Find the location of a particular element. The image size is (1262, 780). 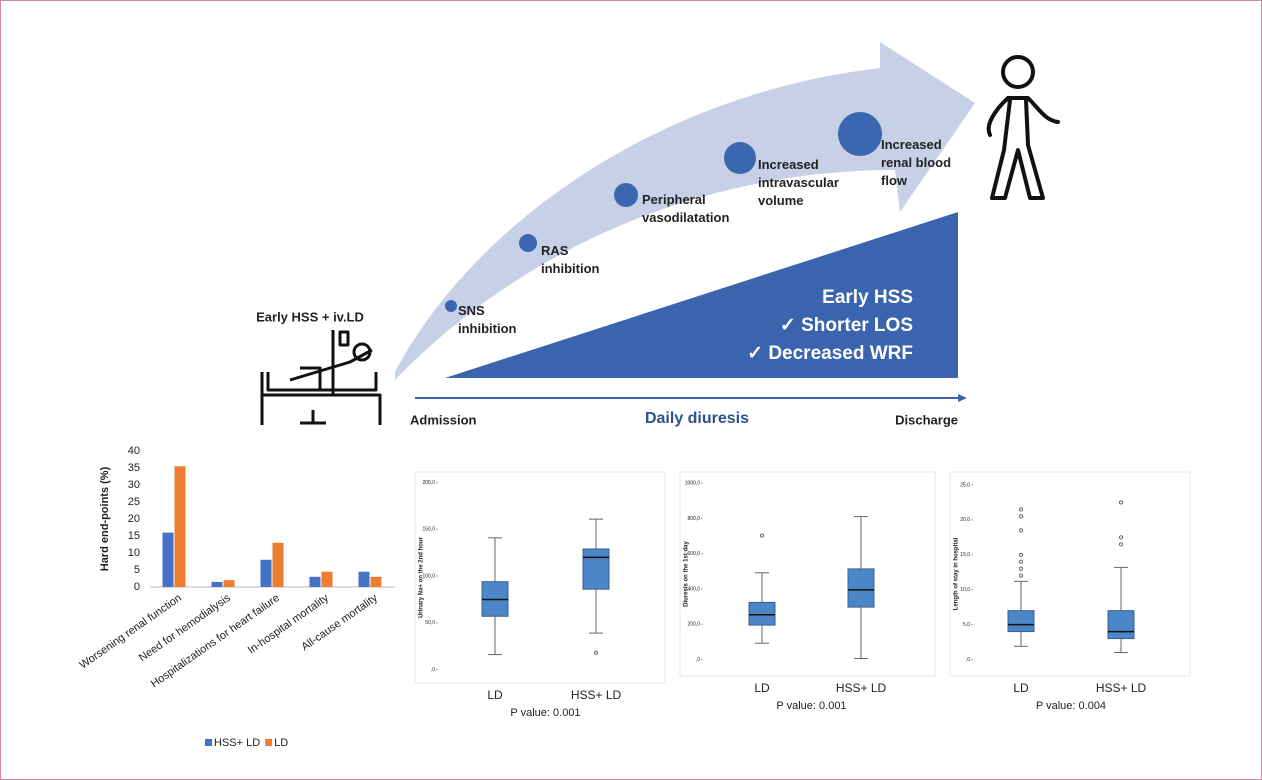

y-tick-label: 15,0 is located at coordinates (965, 555).